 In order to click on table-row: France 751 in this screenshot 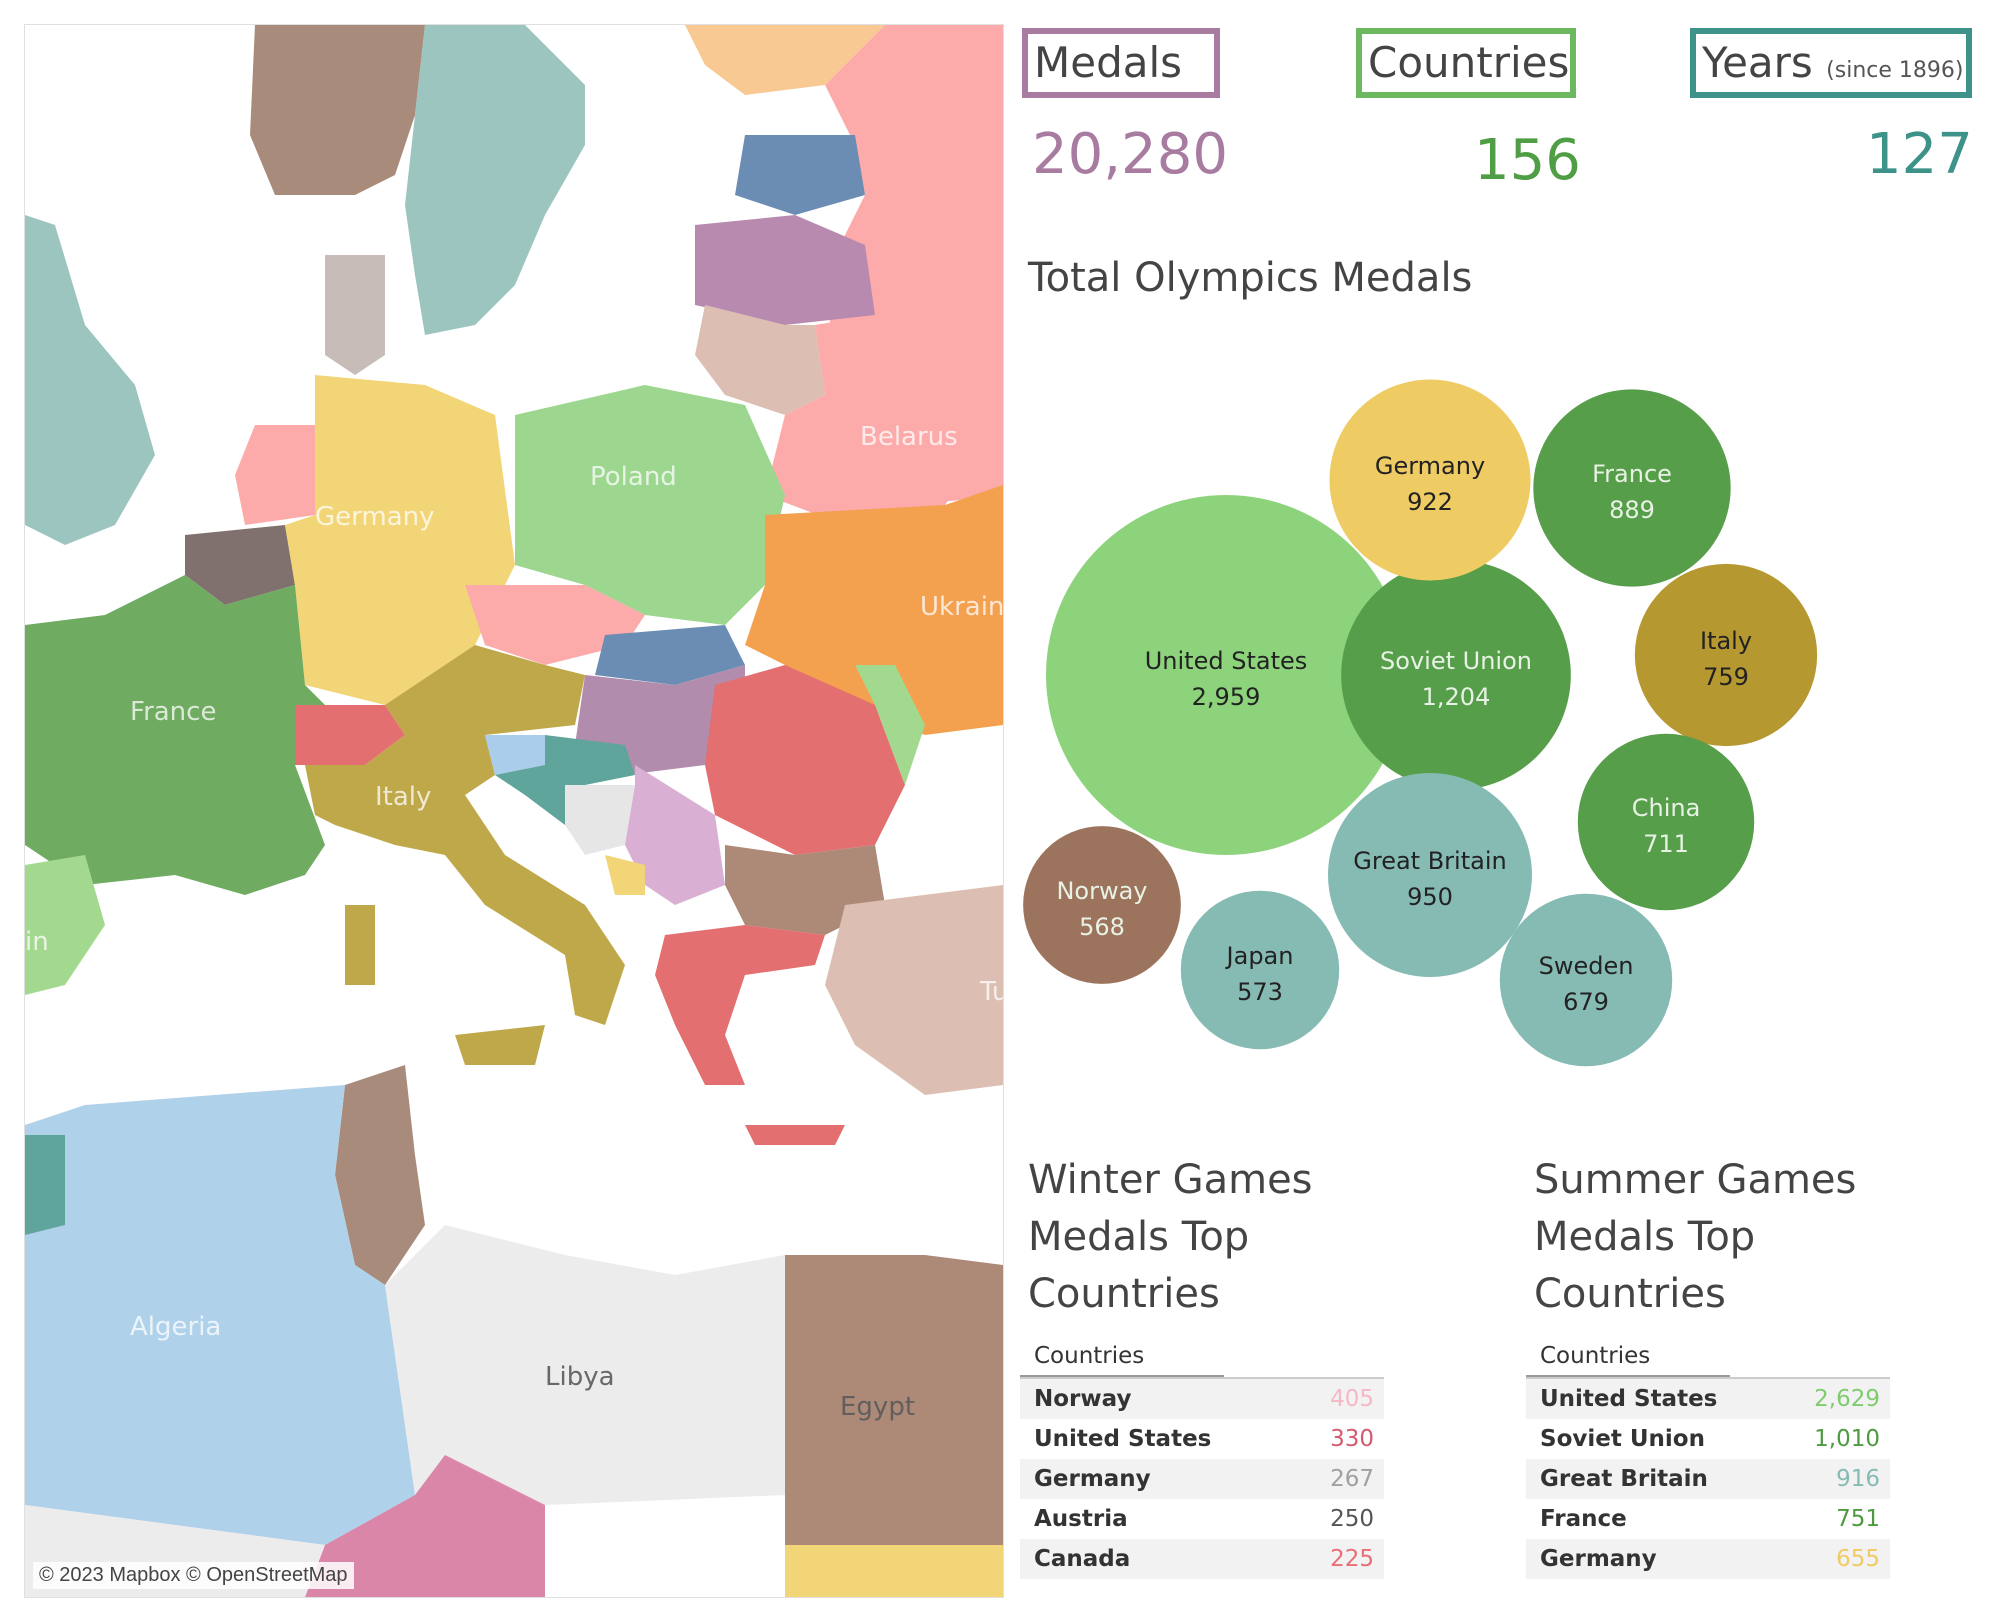, I will do `click(1708, 1519)`.